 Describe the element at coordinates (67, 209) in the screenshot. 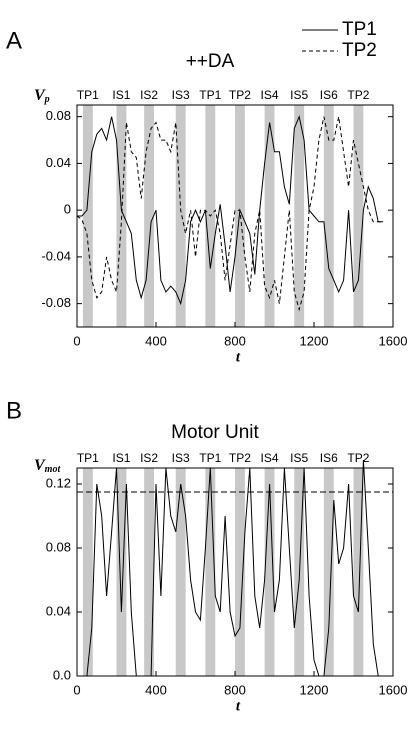

I see `y-tick-label: 0` at that location.